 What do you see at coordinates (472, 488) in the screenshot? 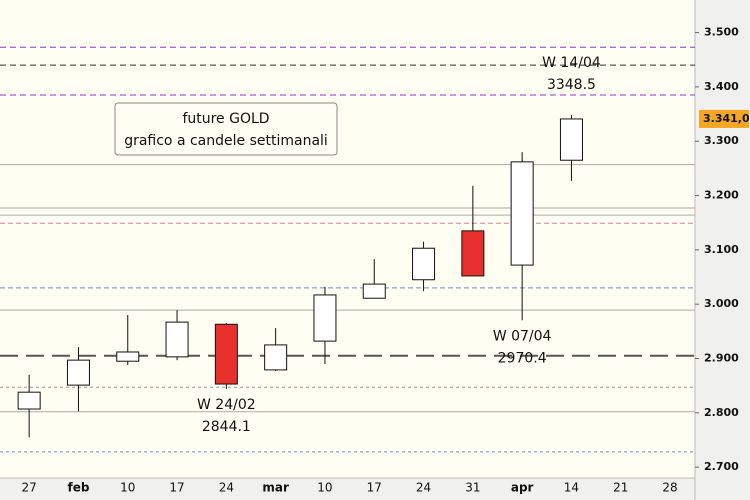
I see `x-tick-label: 31` at bounding box center [472, 488].